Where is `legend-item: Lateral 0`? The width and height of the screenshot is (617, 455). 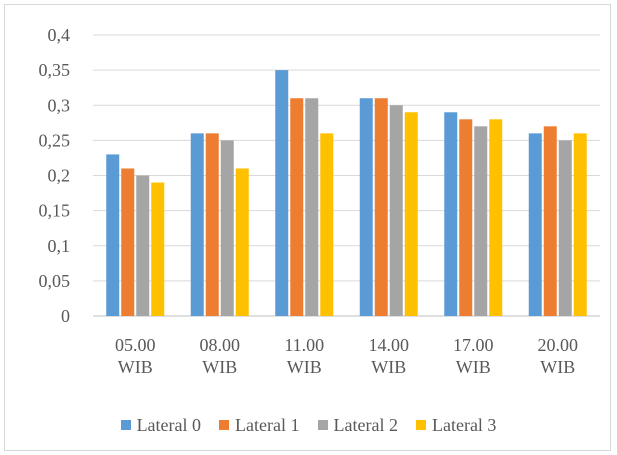 legend-item: Lateral 0 is located at coordinates (161, 425).